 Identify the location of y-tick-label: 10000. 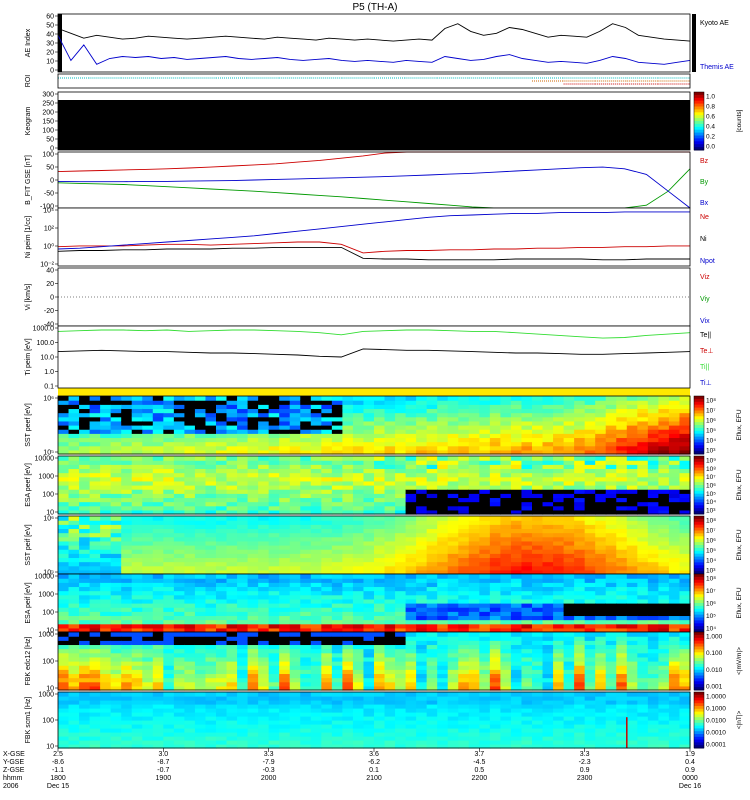
(45, 459).